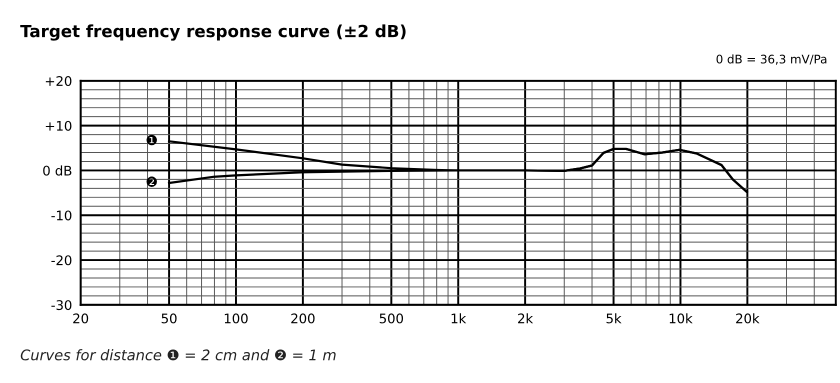 This screenshot has width=840, height=383. Describe the element at coordinates (61, 215) in the screenshot. I see `y-tick-label: -10` at that location.